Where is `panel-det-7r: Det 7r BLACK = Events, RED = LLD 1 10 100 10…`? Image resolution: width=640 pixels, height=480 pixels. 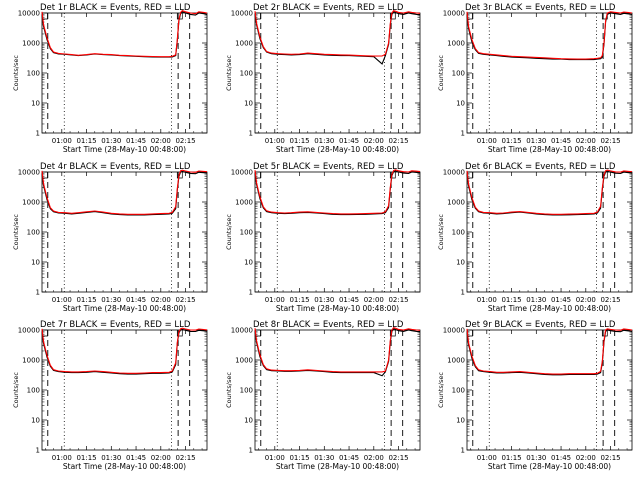 panel-det-7r: Det 7r BLACK = Events, RED = LLD 1 10 100 10… is located at coordinates (110, 395).